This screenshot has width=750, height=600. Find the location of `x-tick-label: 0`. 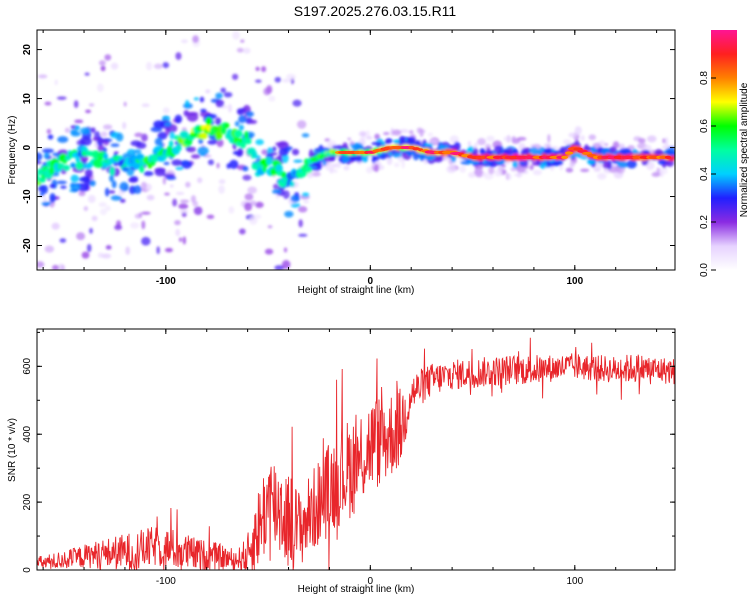

x-tick-label: 0 is located at coordinates (371, 281).